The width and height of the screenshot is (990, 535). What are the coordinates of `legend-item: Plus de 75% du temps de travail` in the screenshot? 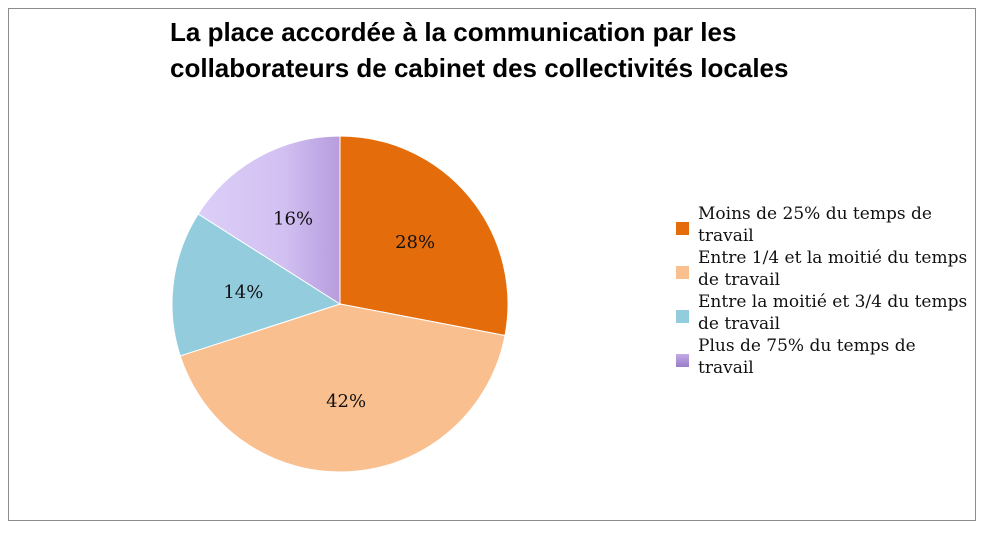 It's located at (826, 357).